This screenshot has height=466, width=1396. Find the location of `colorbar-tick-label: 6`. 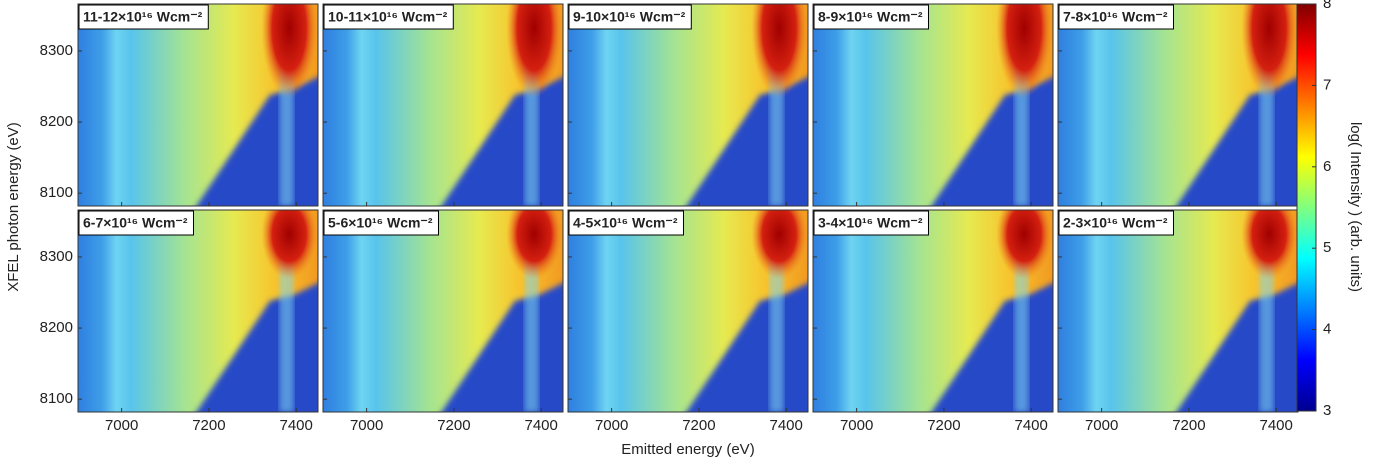

colorbar-tick-label: 6 is located at coordinates (1327, 166).